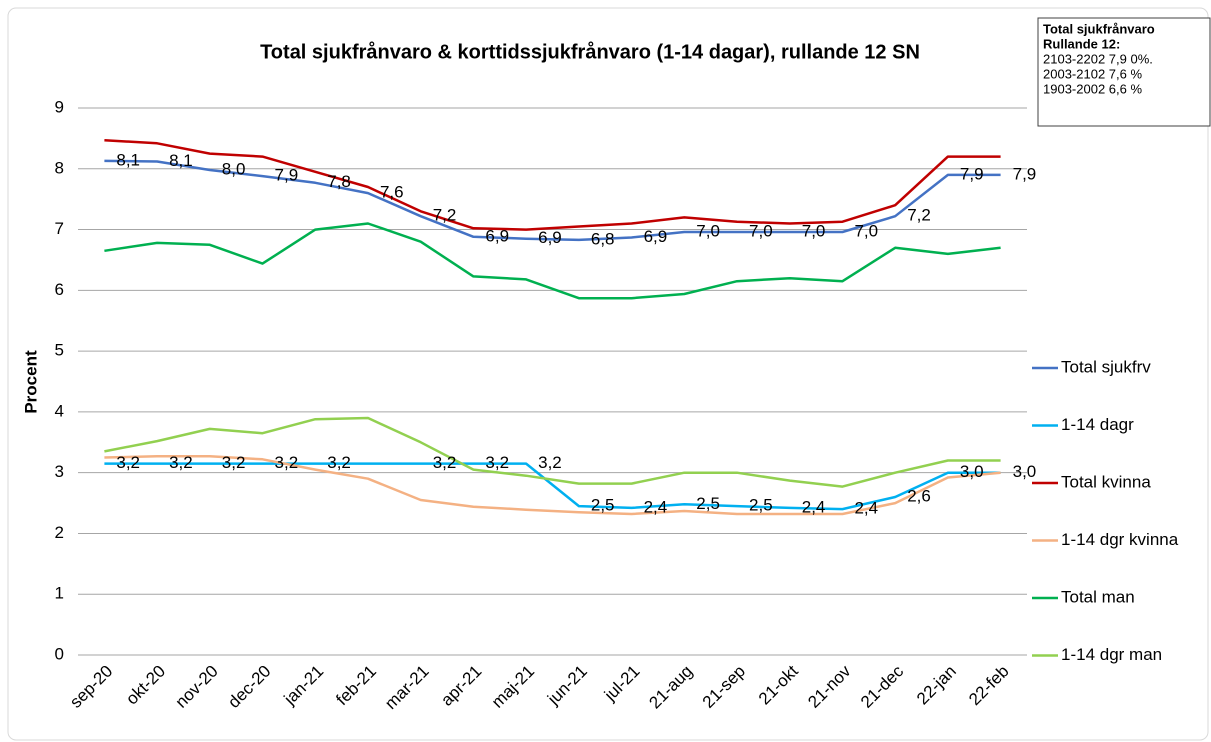 Image resolution: width=1211 pixels, height=742 pixels. What do you see at coordinates (1099, 28) in the screenshot?
I see `annotation-heading: Total sjukfrånvaro` at bounding box center [1099, 28].